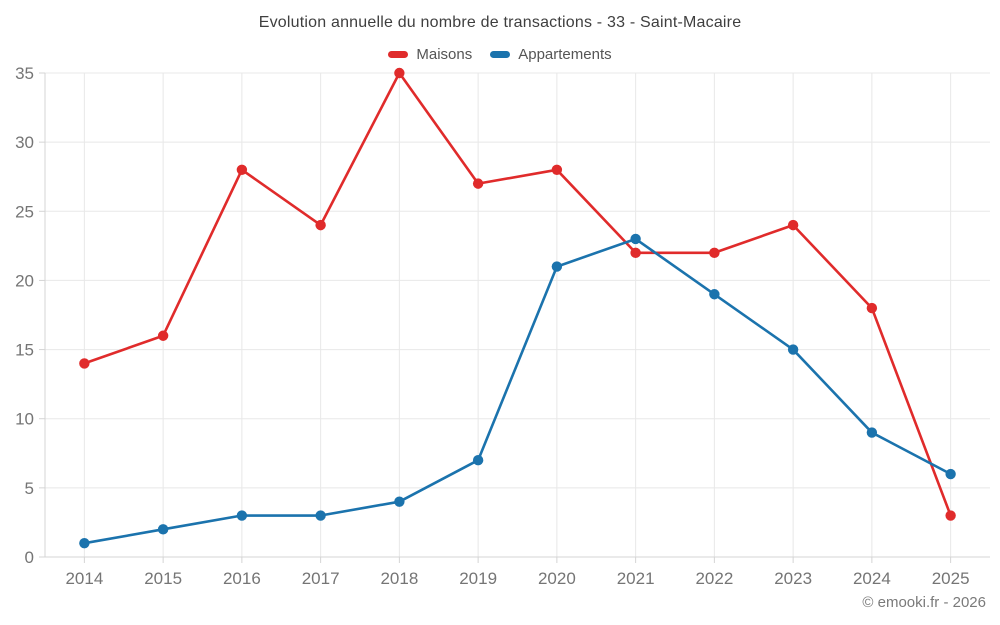  I want to click on data-point-appartements-2023, so click(793, 349).